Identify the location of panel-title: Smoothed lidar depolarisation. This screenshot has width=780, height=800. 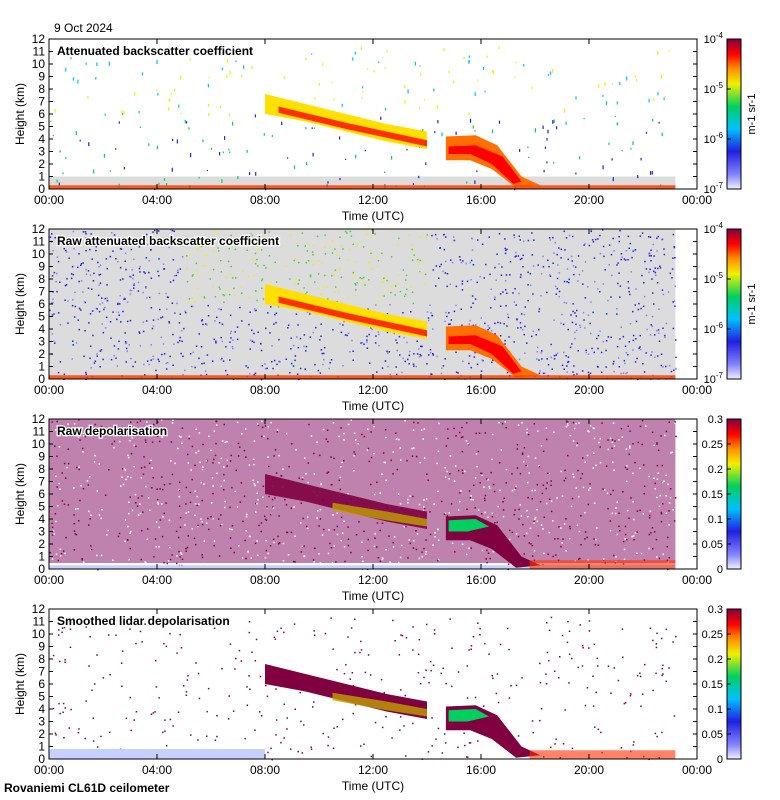
(143, 621).